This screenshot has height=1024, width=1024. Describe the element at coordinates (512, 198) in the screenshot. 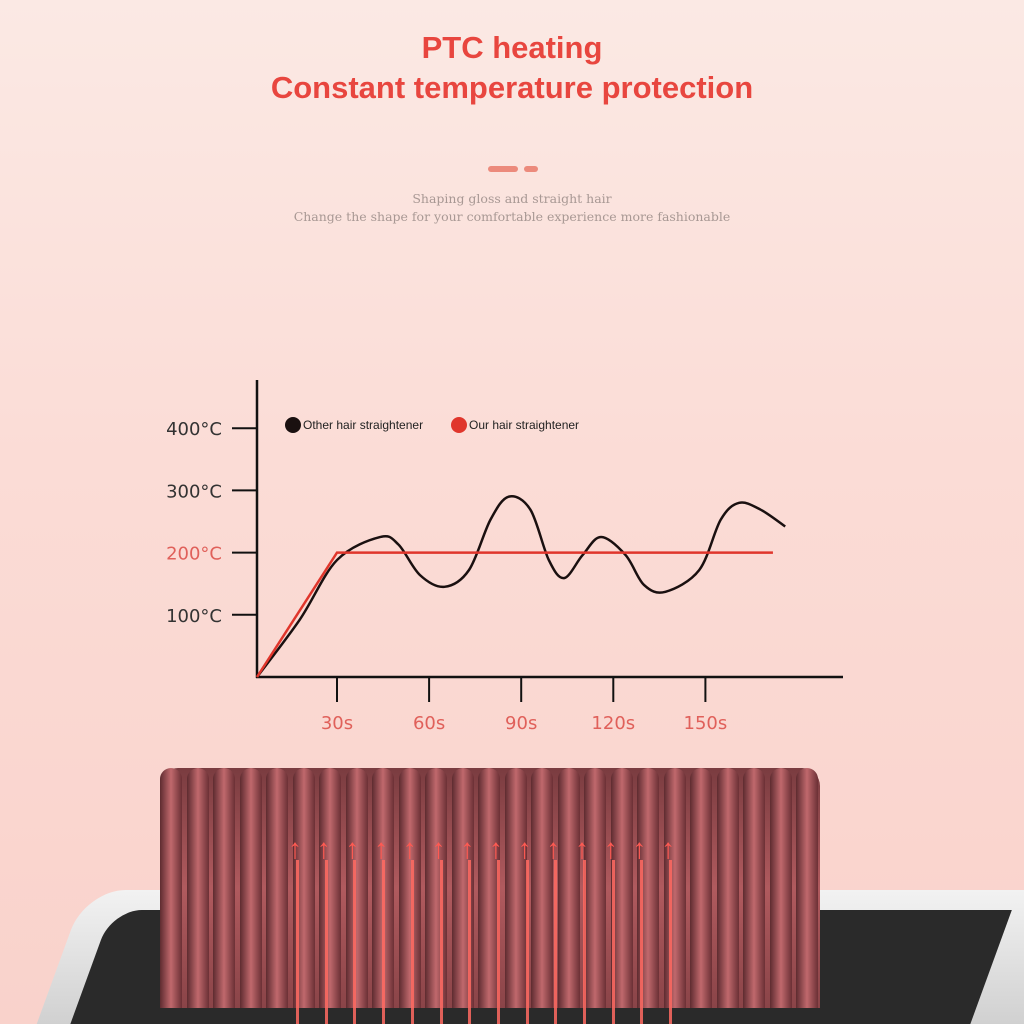

I see `tagline: Shaping gloss and straight hair` at that location.